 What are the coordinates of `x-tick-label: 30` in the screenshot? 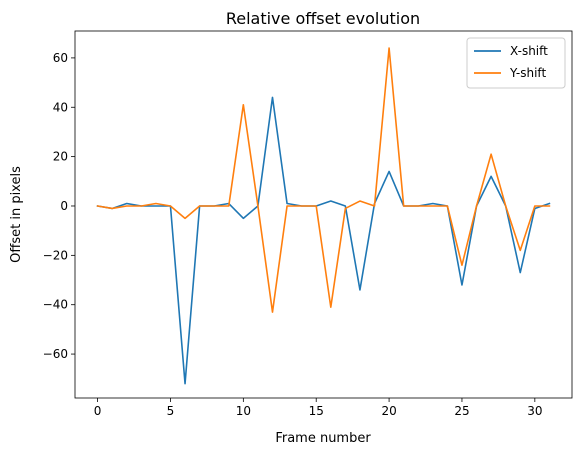 It's located at (534, 411).